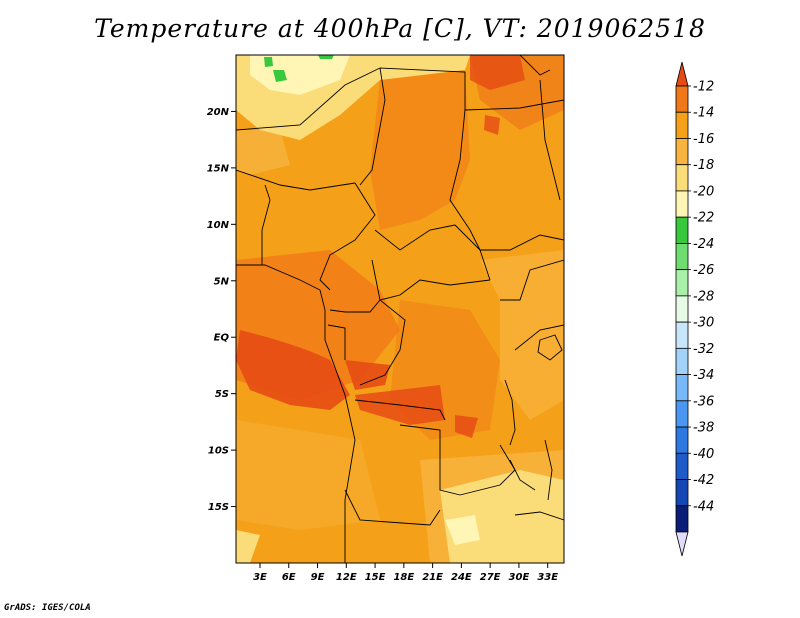 The image size is (800, 618). Describe the element at coordinates (263, 152) in the screenshot. I see `mild-region-west` at that location.